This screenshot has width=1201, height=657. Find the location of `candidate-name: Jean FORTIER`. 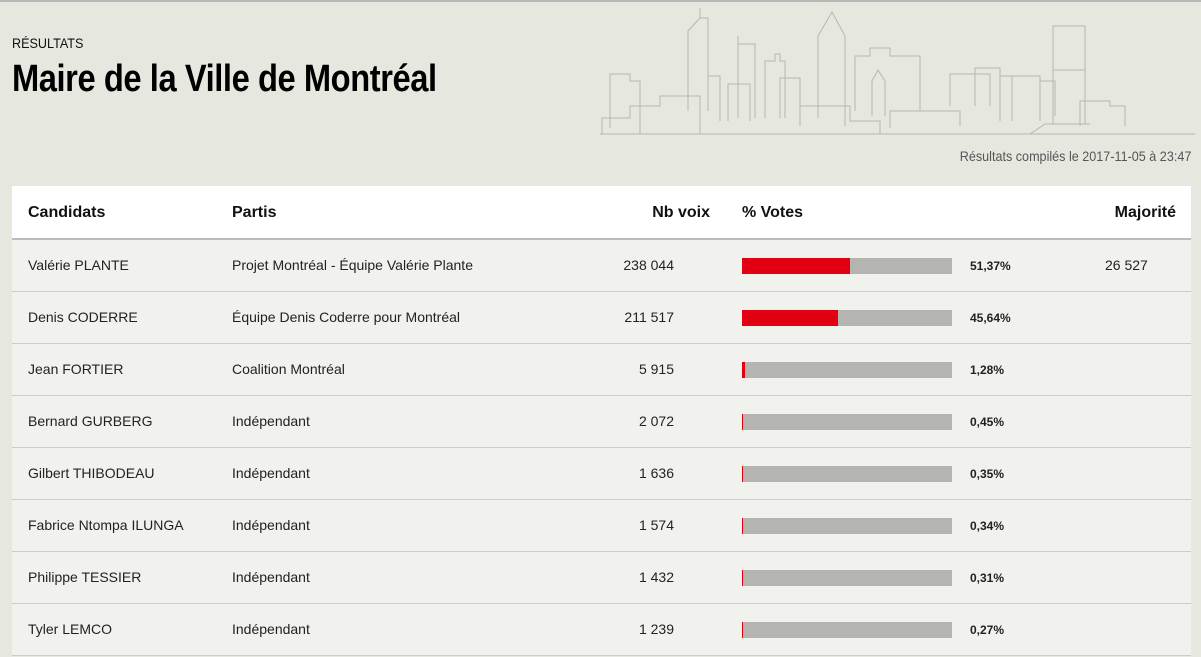

candidate-name: Jean FORTIER is located at coordinates (76, 369).